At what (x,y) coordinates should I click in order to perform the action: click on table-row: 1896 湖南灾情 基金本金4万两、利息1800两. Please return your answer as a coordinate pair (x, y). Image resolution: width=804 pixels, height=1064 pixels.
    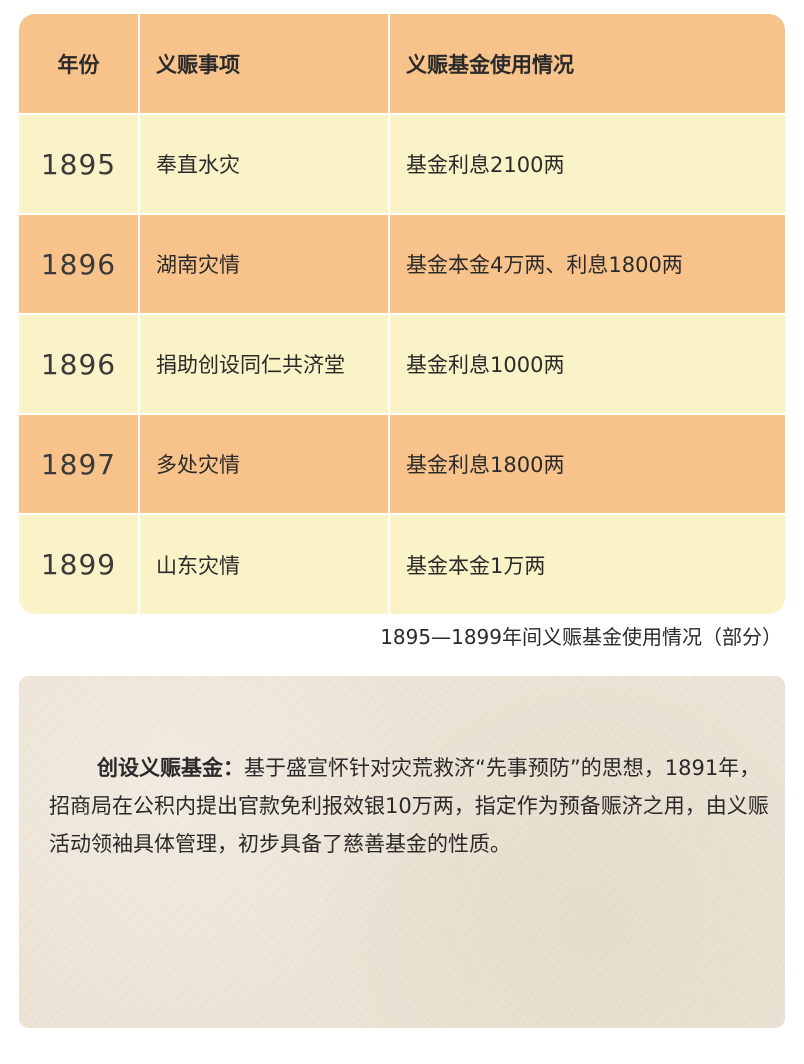
    Looking at the image, I should click on (402, 264).